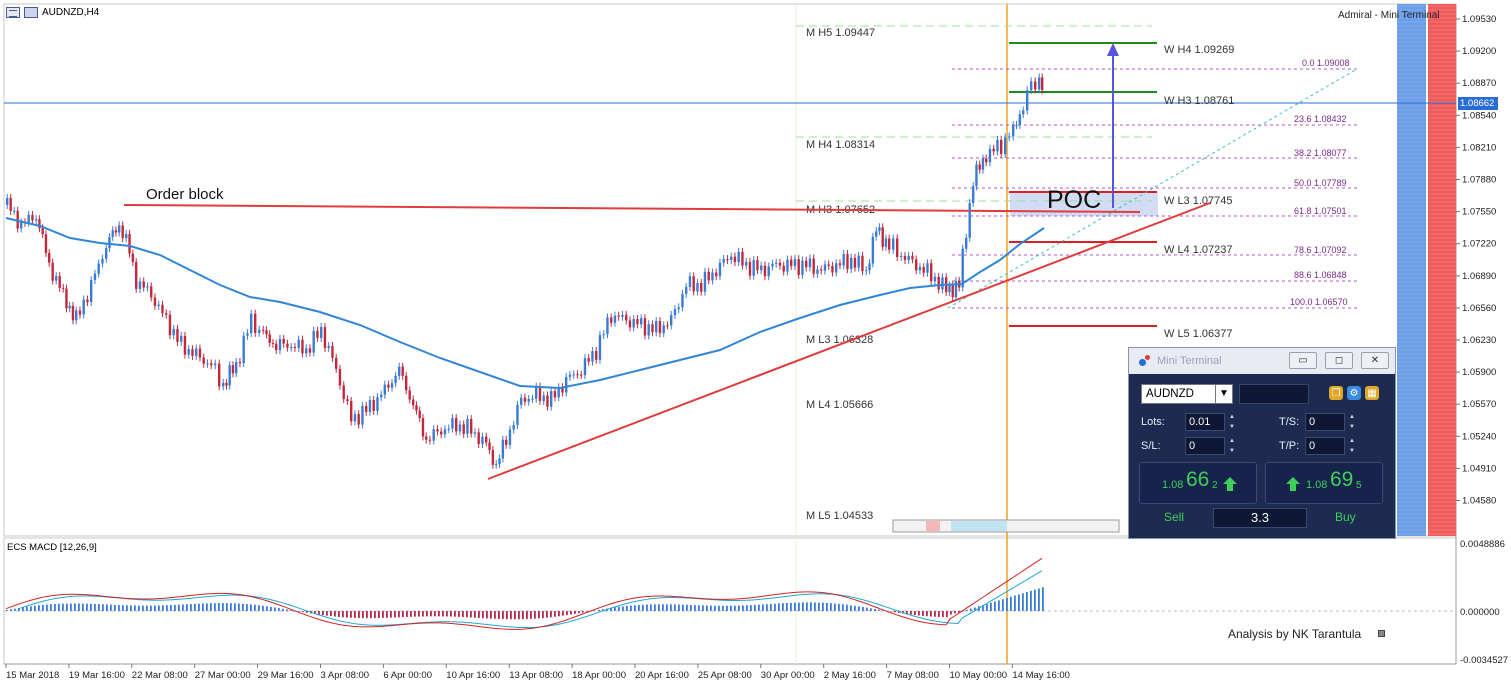 This screenshot has width=1511, height=687. I want to click on minimize-button: ▭, so click(1303, 360).